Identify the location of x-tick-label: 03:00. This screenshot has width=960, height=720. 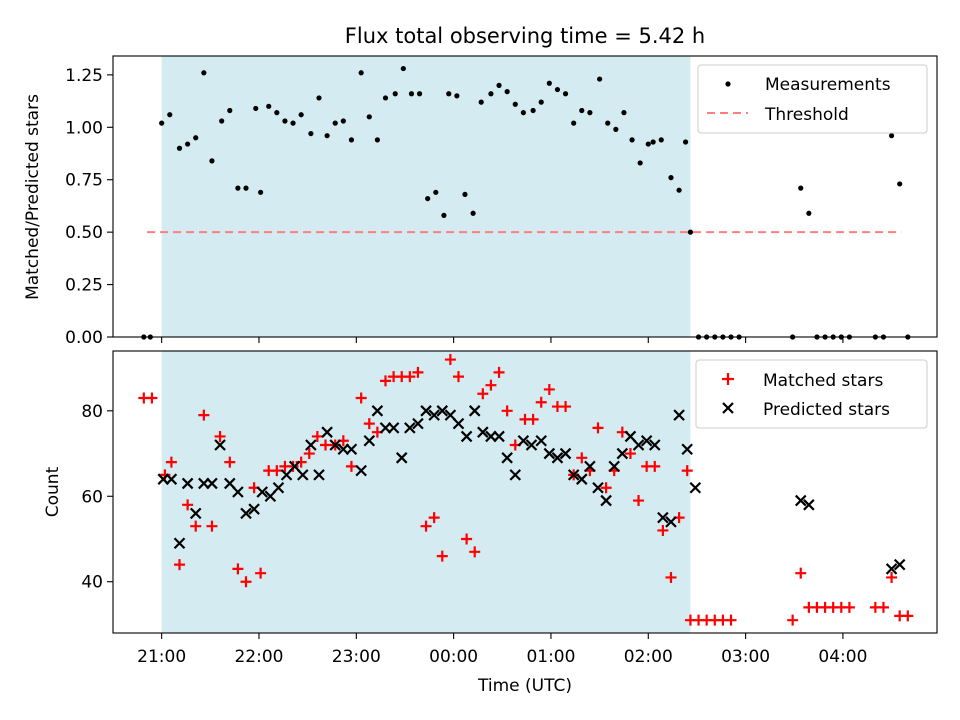
(745, 657).